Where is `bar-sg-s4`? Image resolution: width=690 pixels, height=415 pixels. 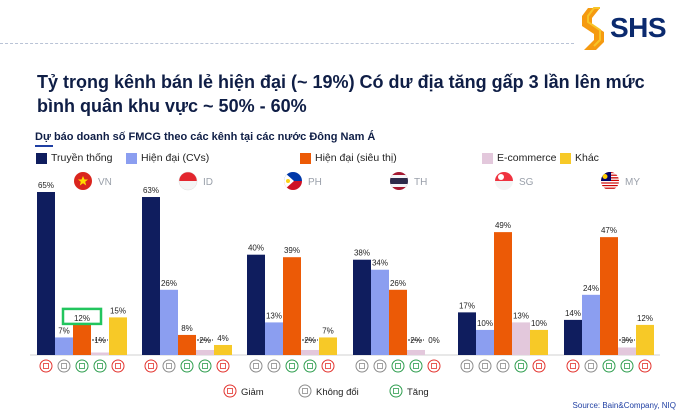
bar-sg-s4 is located at coordinates (539, 342).